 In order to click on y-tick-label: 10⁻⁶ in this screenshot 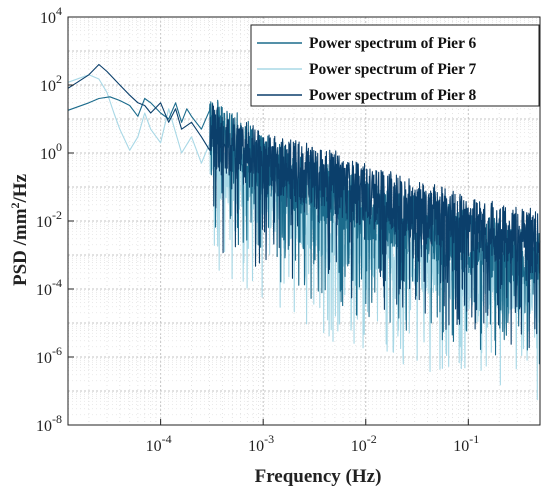, I will do `click(49, 355)`.